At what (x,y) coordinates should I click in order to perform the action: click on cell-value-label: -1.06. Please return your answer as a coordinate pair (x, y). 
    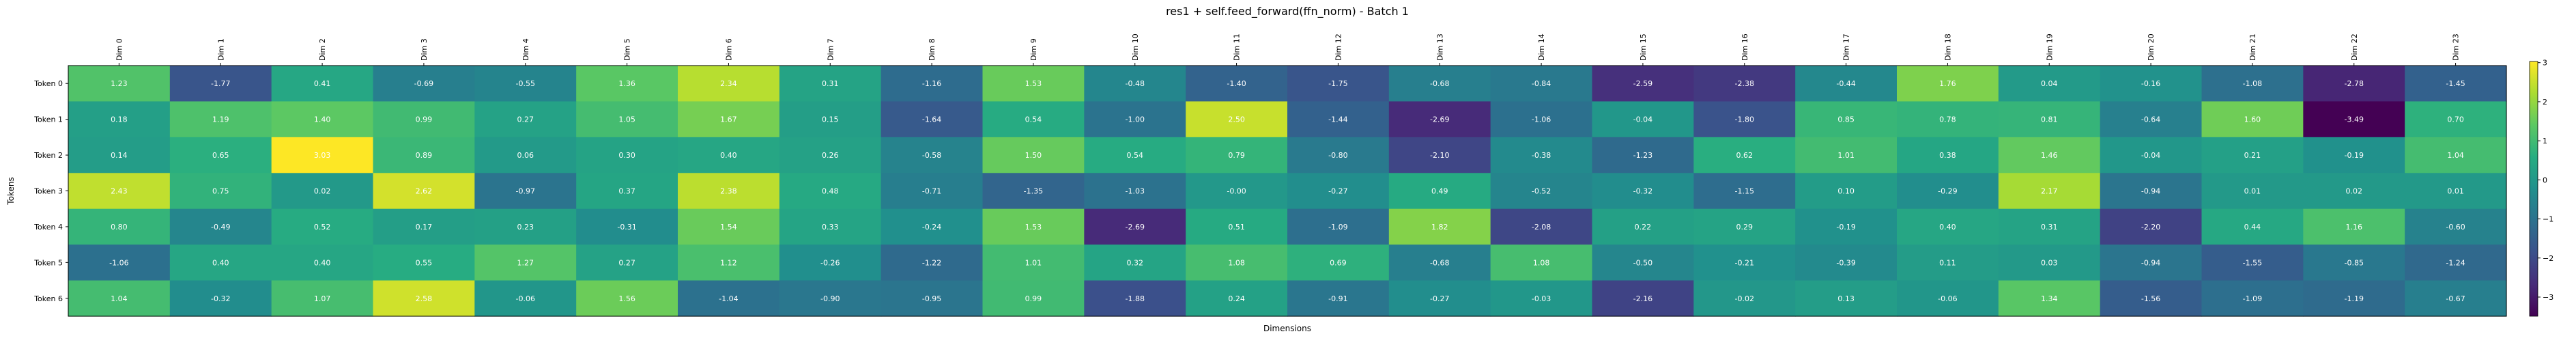
    Looking at the image, I should click on (118, 262).